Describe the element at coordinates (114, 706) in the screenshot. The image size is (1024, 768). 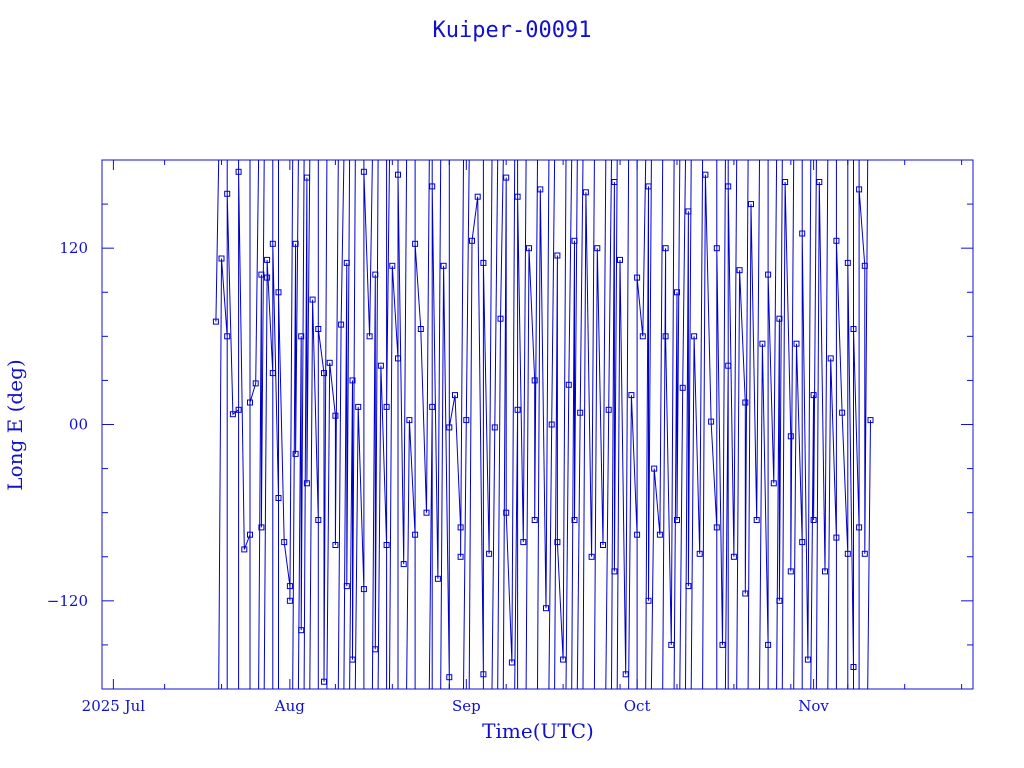
I see `x-tick-label: 2025 Jul` at that location.